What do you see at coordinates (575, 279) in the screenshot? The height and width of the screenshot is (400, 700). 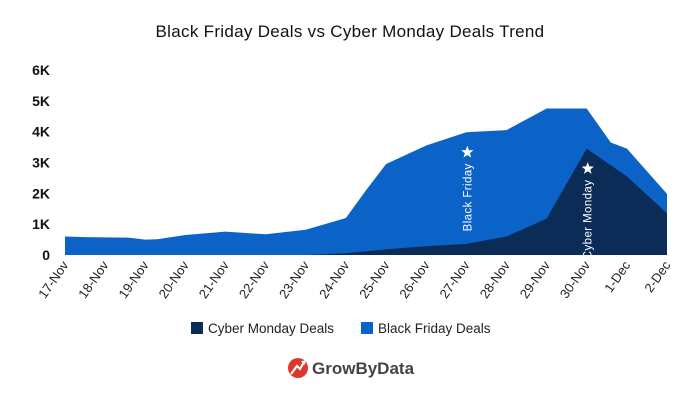 I see `x-tick-label: 30-Nov` at bounding box center [575, 279].